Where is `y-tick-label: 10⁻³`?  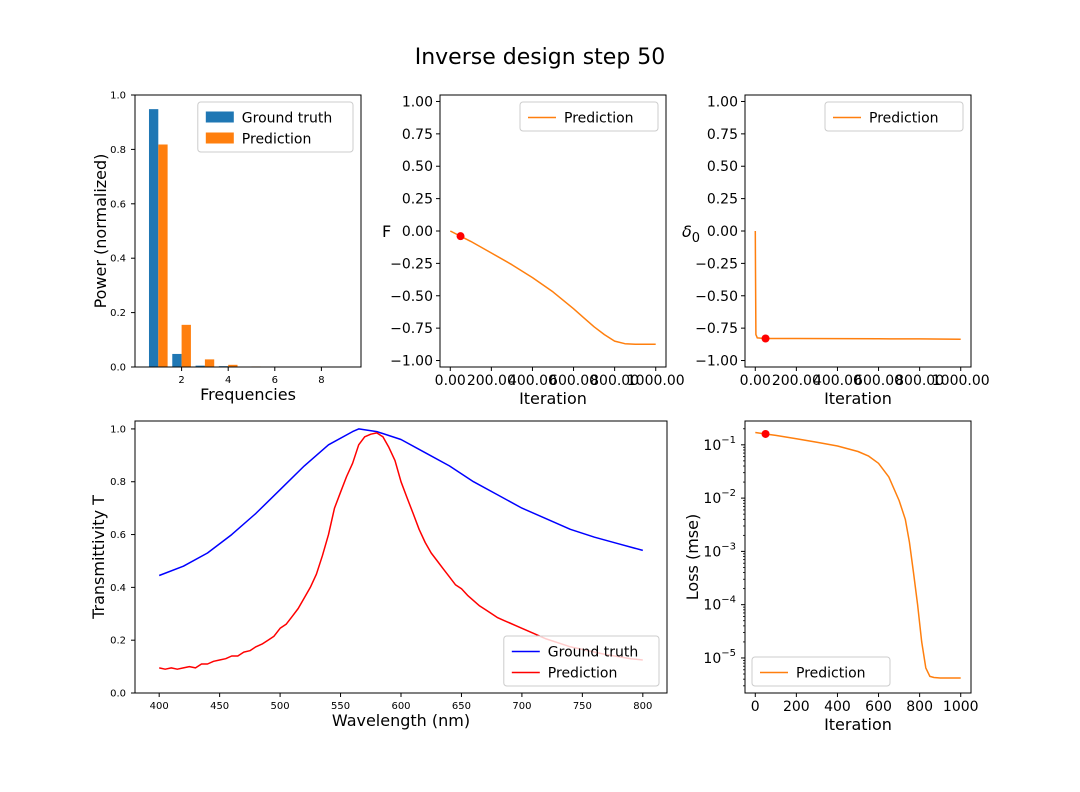
y-tick-label: 10⁻³ is located at coordinates (719, 550).